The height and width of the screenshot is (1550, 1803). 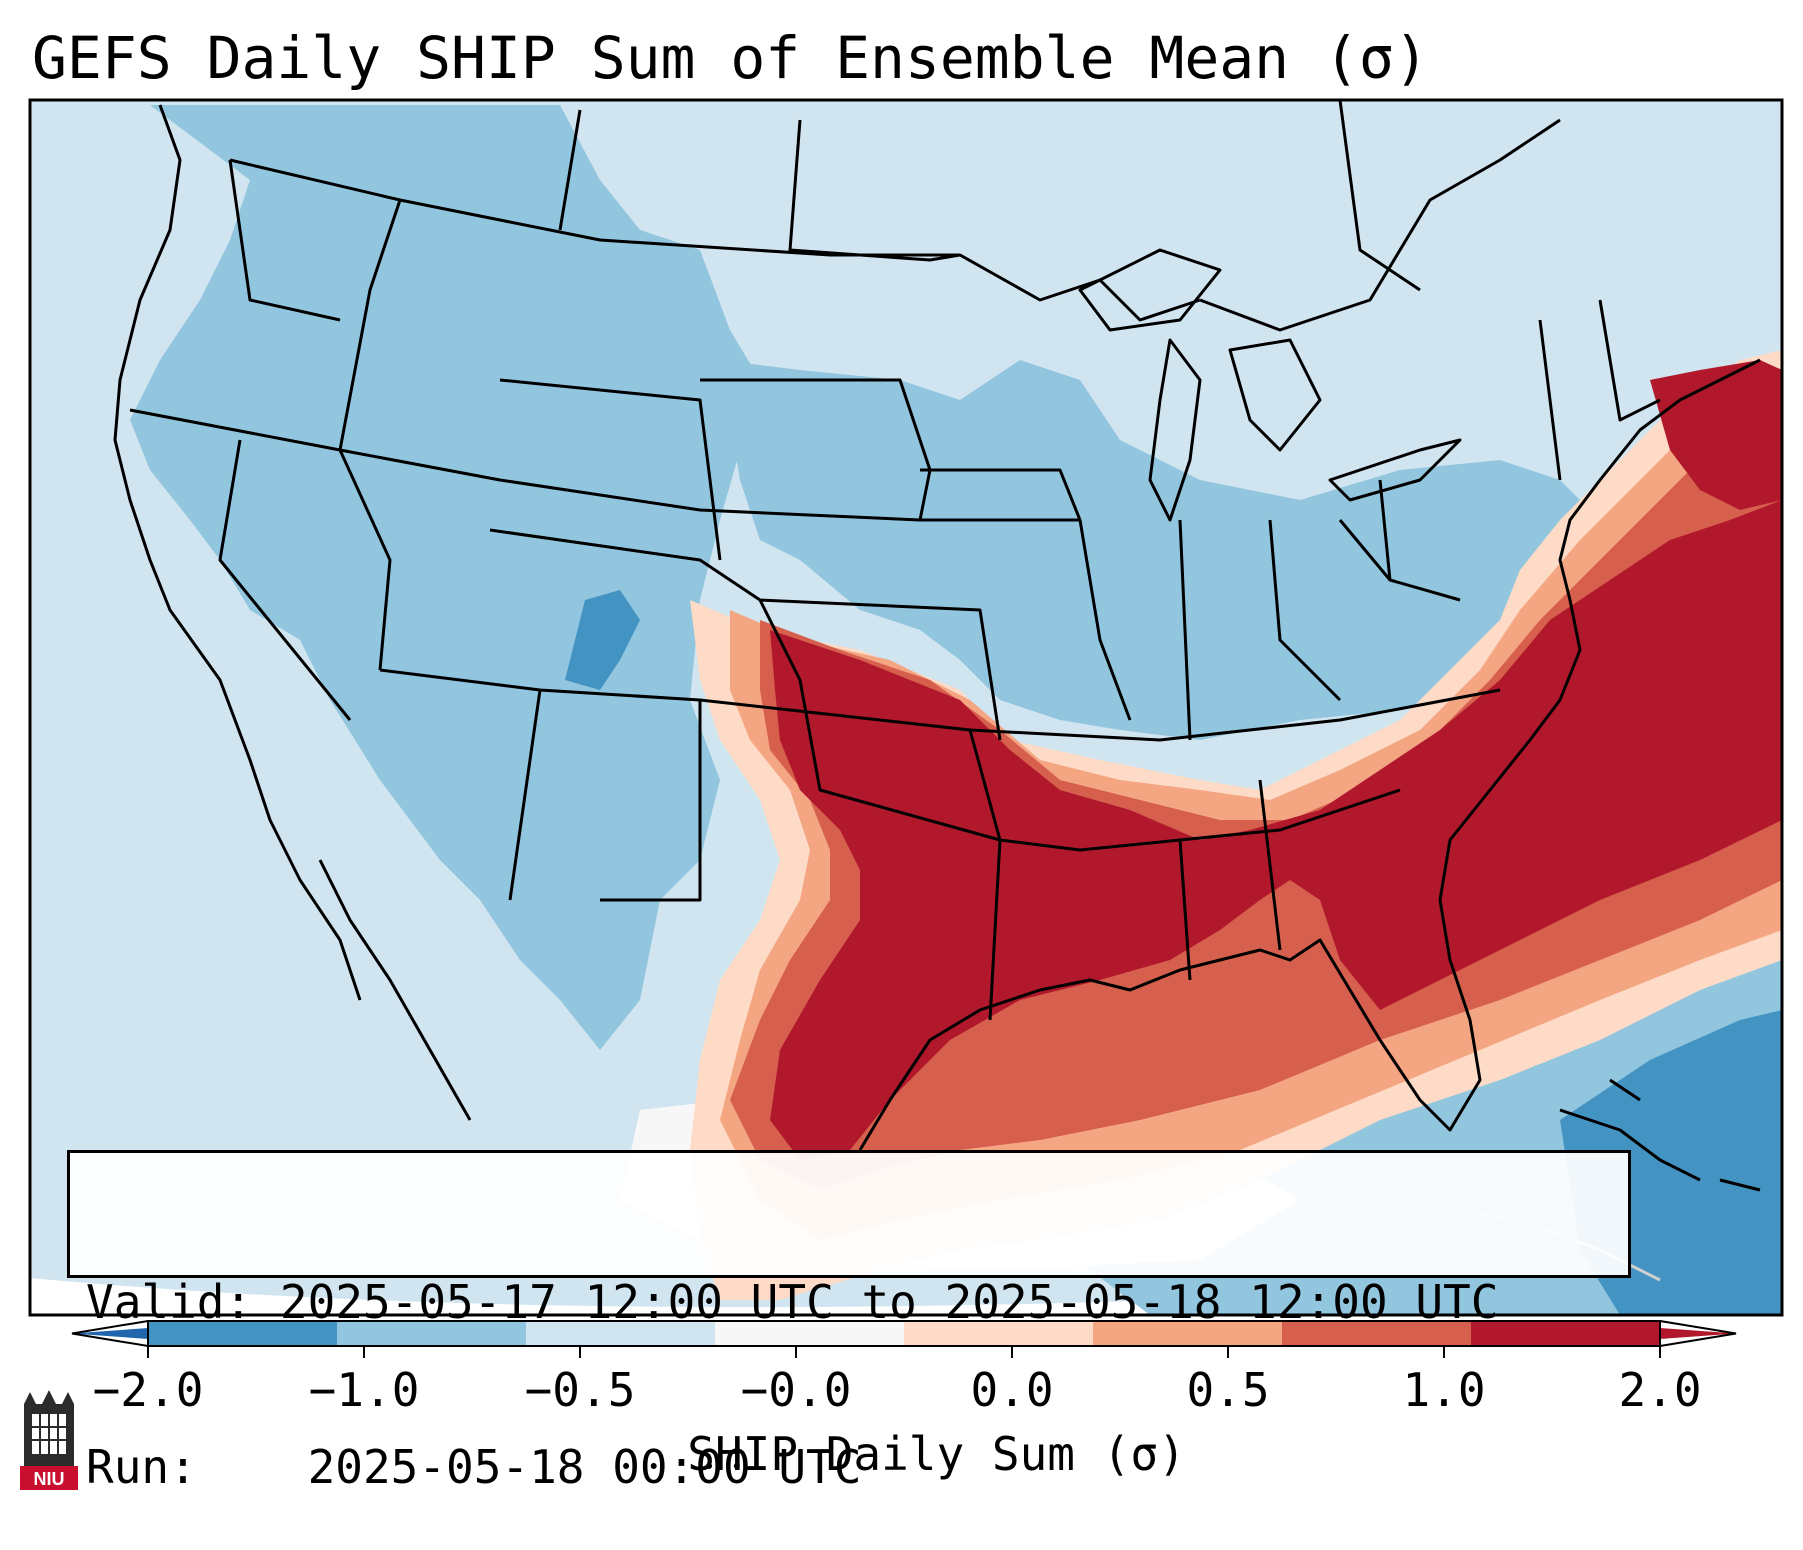 What do you see at coordinates (1012, 1390) in the screenshot?
I see `colorbar-tick-label: 0.0` at bounding box center [1012, 1390].